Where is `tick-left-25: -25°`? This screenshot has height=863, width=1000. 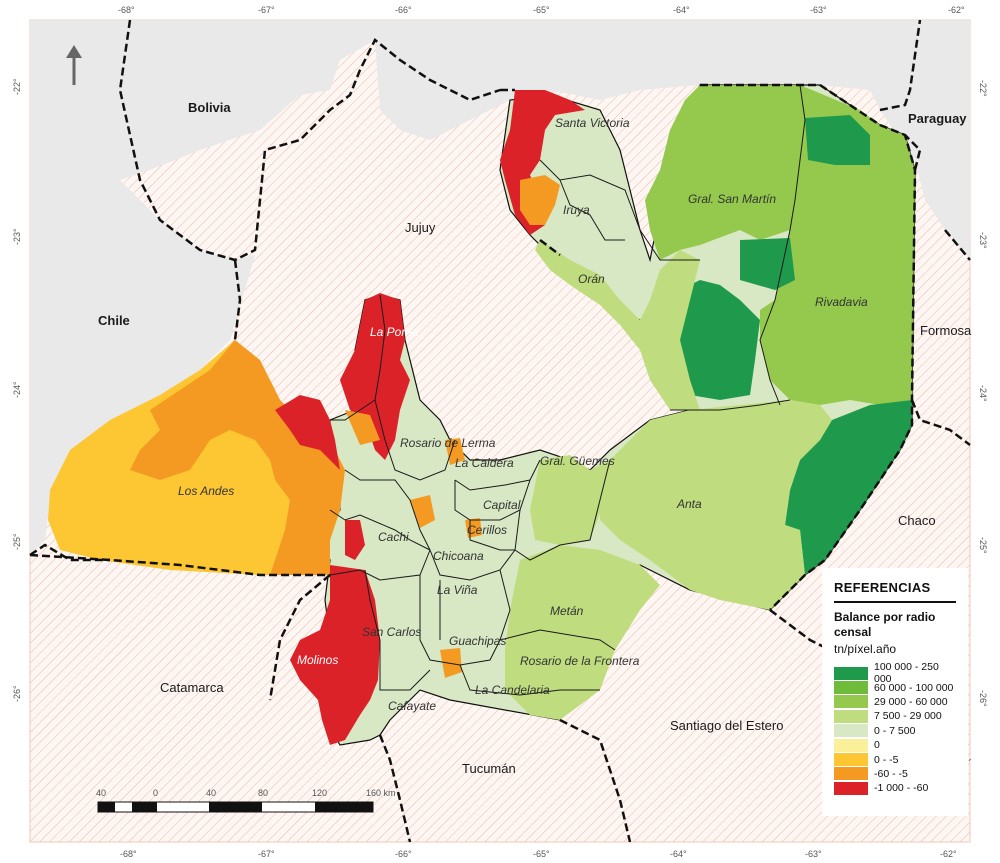
tick-left-25: -25° is located at coordinates (17, 541).